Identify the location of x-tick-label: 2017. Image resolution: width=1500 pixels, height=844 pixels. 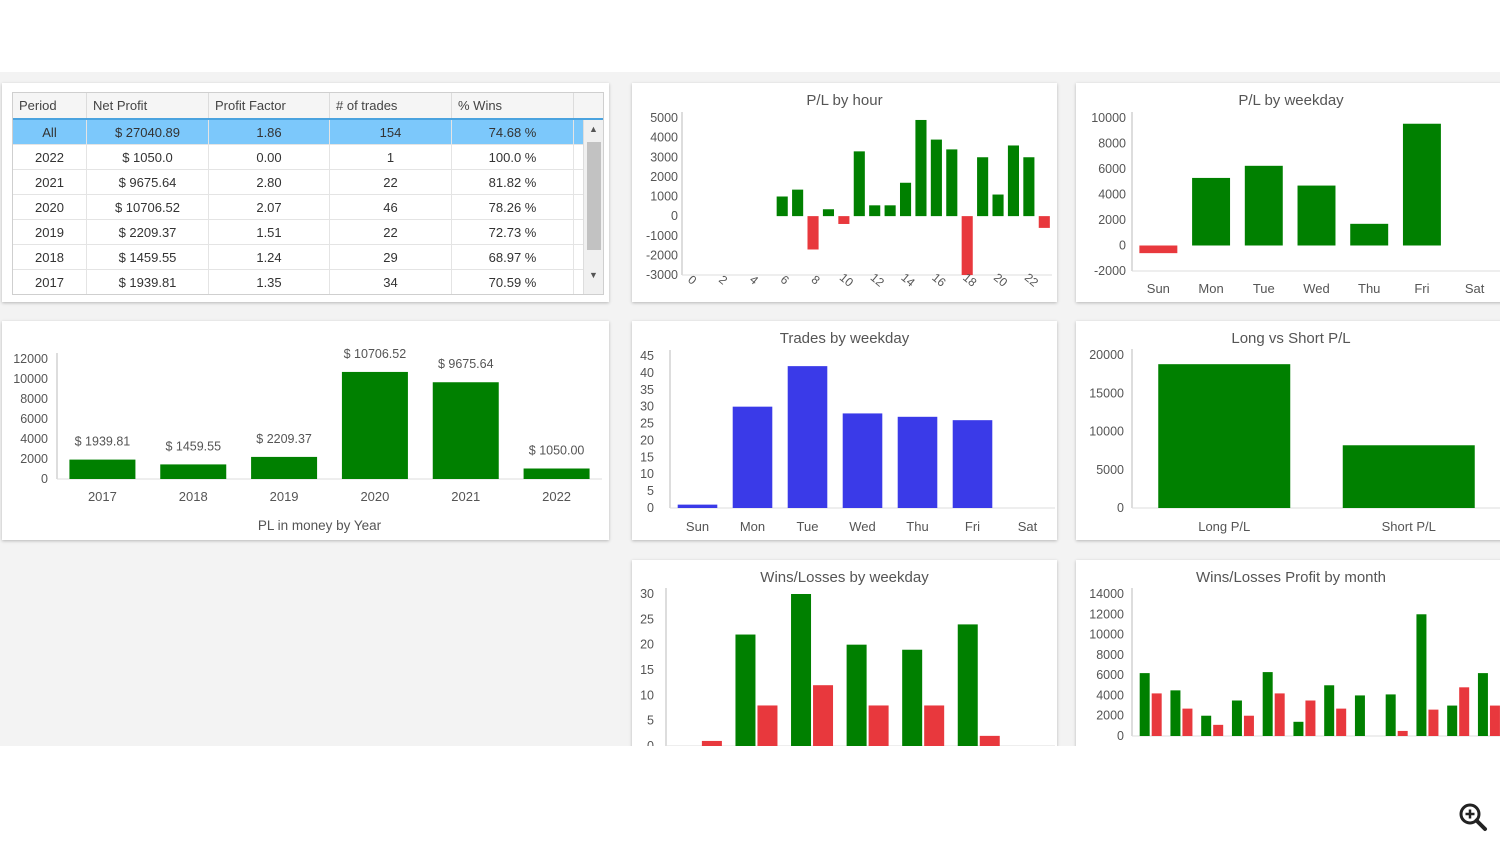
(102, 496).